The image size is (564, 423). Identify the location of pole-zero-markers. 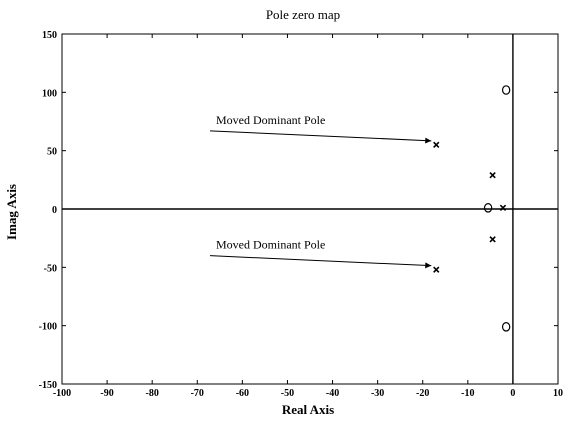
(472, 208).